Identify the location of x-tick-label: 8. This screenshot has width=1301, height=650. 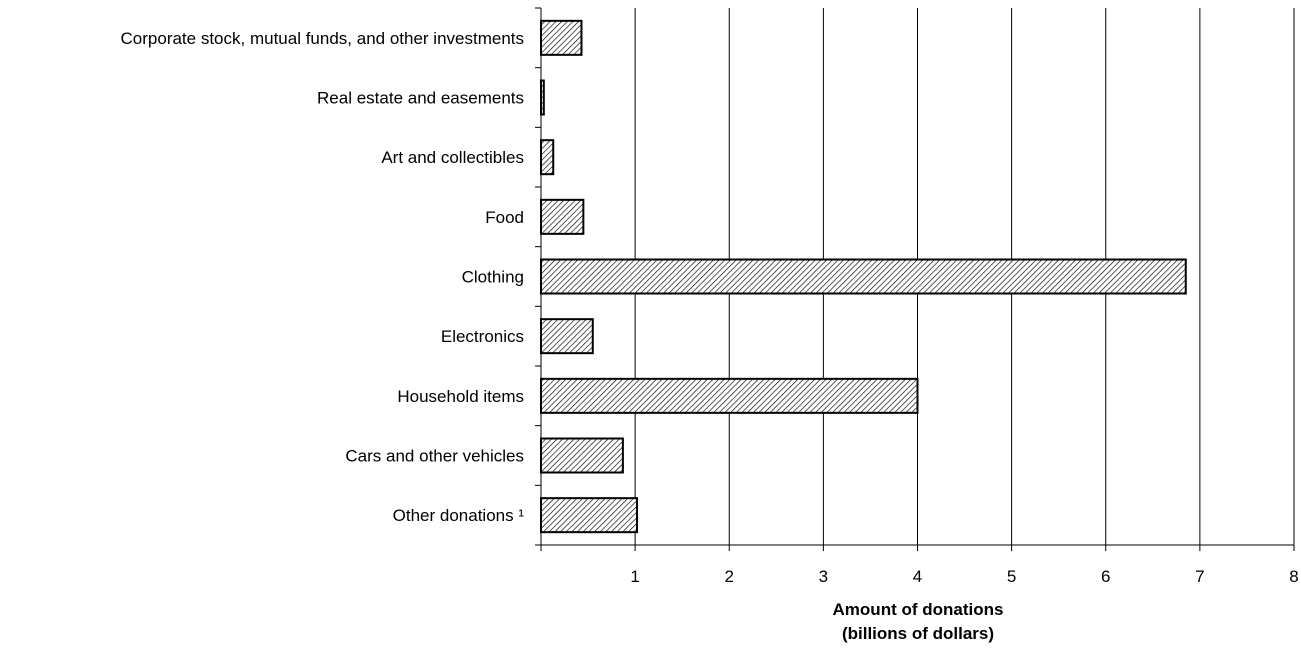
(1293, 576).